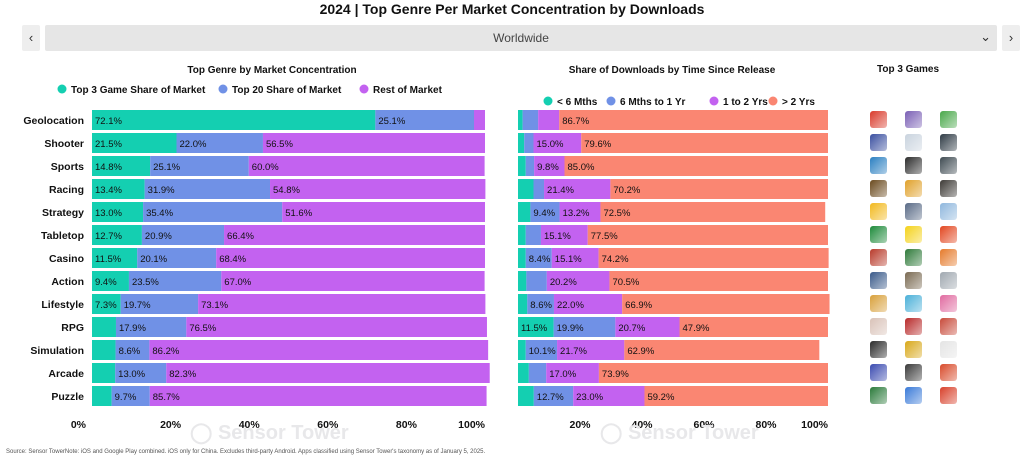  I want to click on chart2-x-tick: 20%, so click(580, 425).